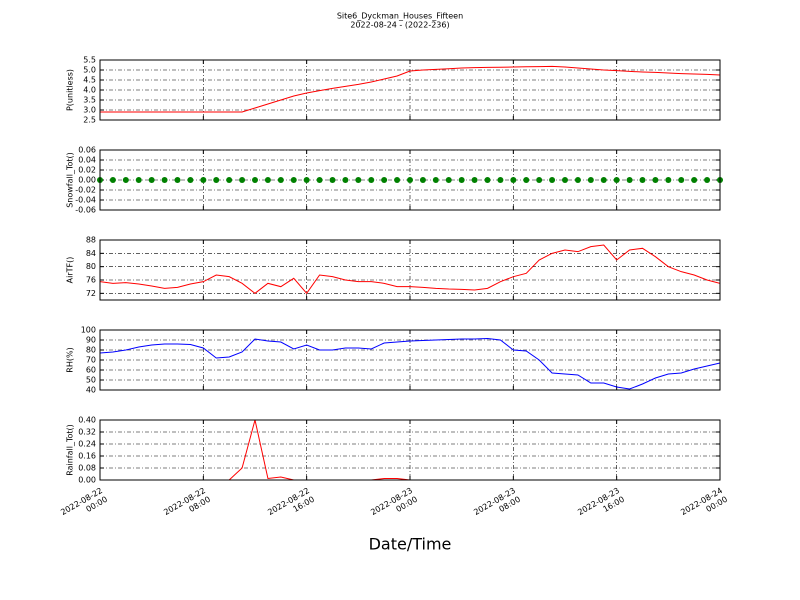 This screenshot has width=800, height=600. What do you see at coordinates (91, 240) in the screenshot?
I see `y-tick-label: 88` at bounding box center [91, 240].